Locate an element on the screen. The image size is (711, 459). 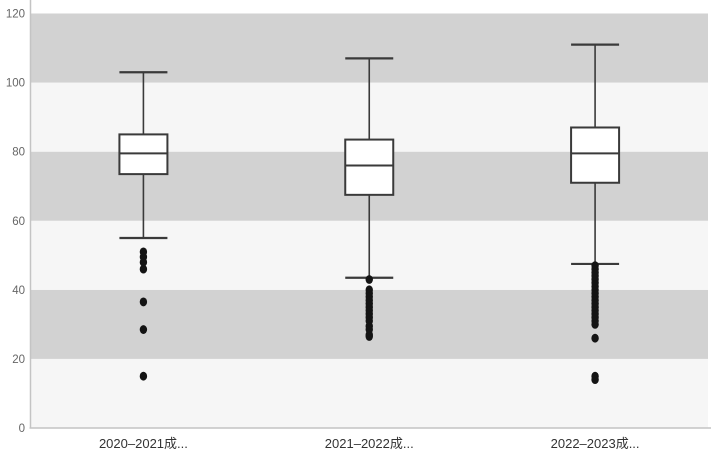
y-tick-label: 20 is located at coordinates (18, 360).